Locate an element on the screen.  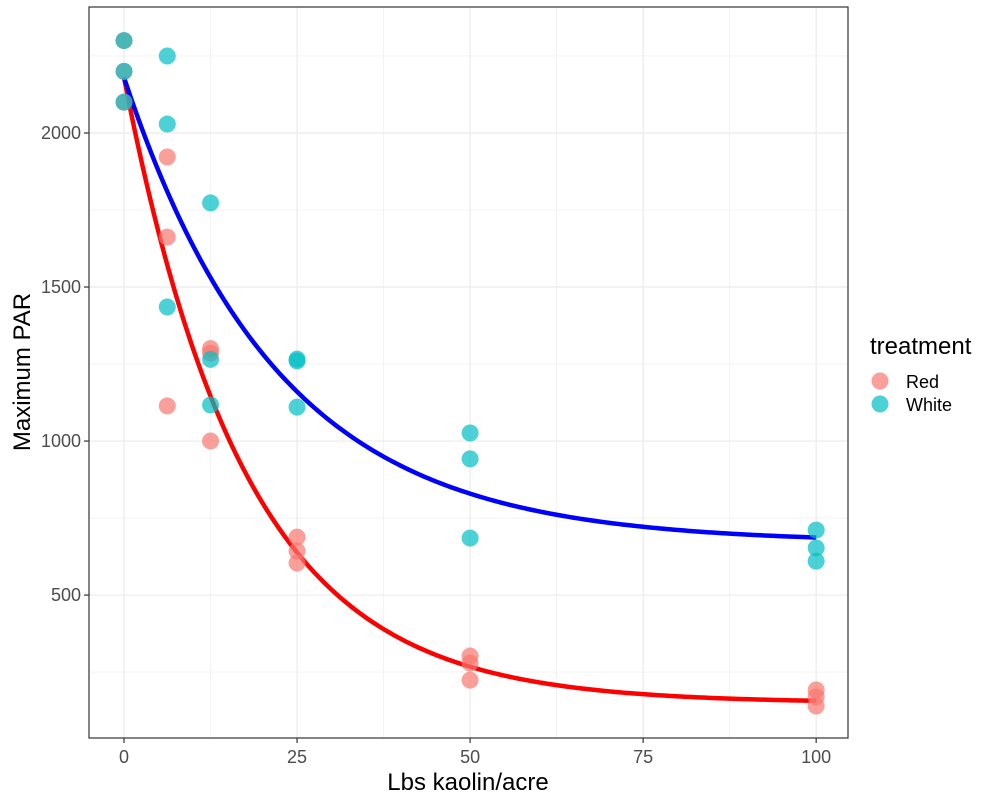
y-tick-label: 2000 is located at coordinates (61, 133).